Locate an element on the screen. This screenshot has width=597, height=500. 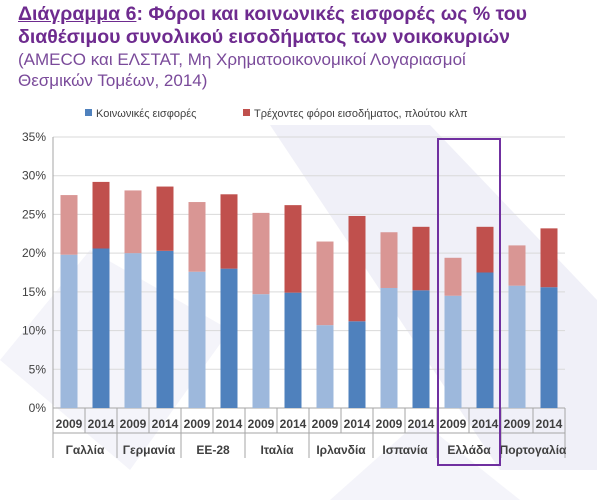
x-group-label: Γαλλία is located at coordinates (85, 450).